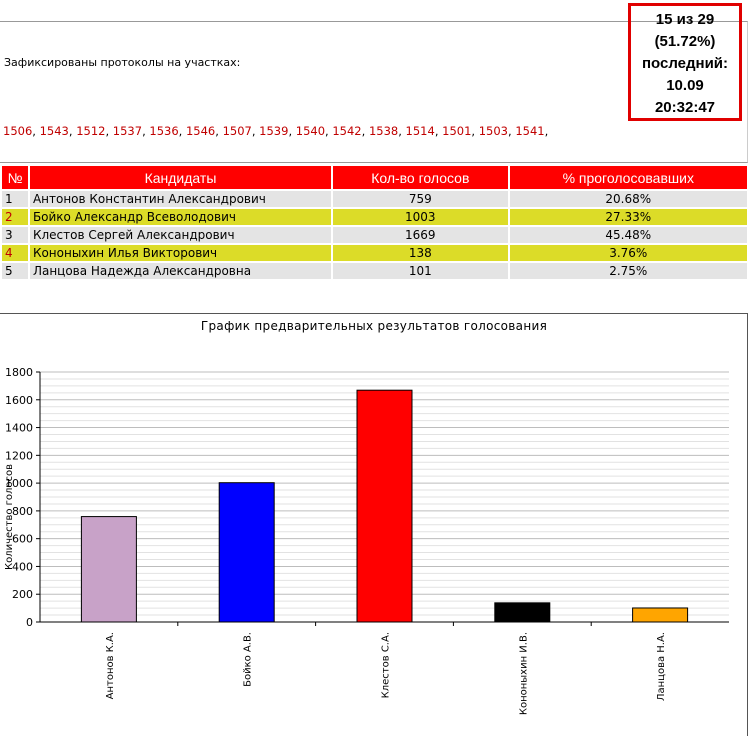 The height and width of the screenshot is (736, 754). Describe the element at coordinates (22, 566) in the screenshot. I see `y-tick-label: 400` at that location.